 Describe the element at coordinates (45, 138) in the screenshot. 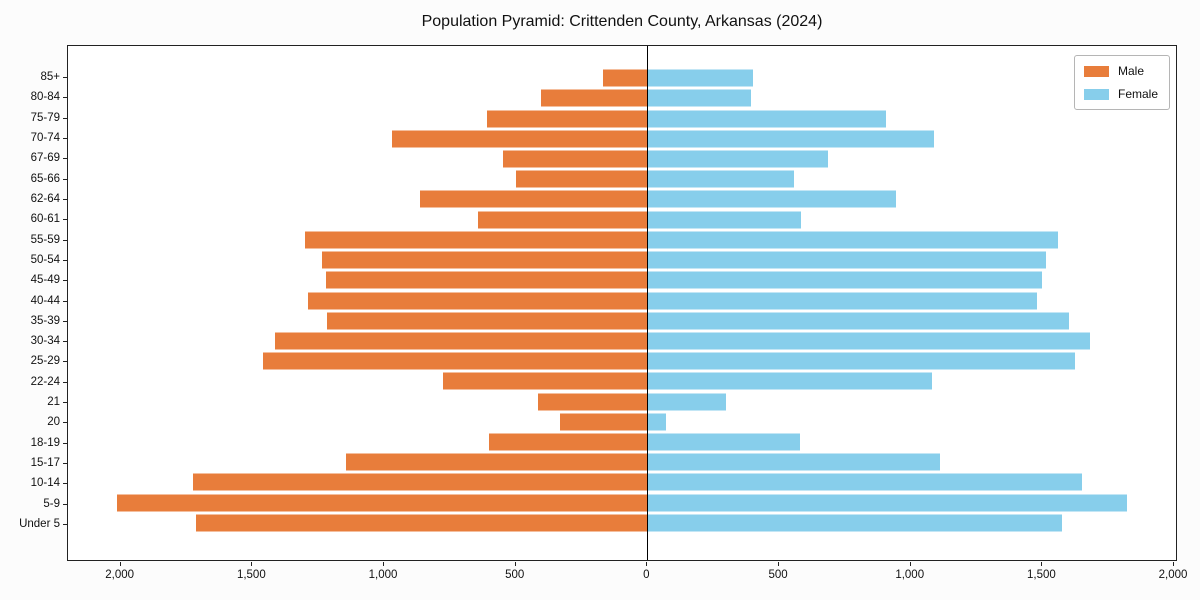

I see `y-tick-label: 70-74` at that location.